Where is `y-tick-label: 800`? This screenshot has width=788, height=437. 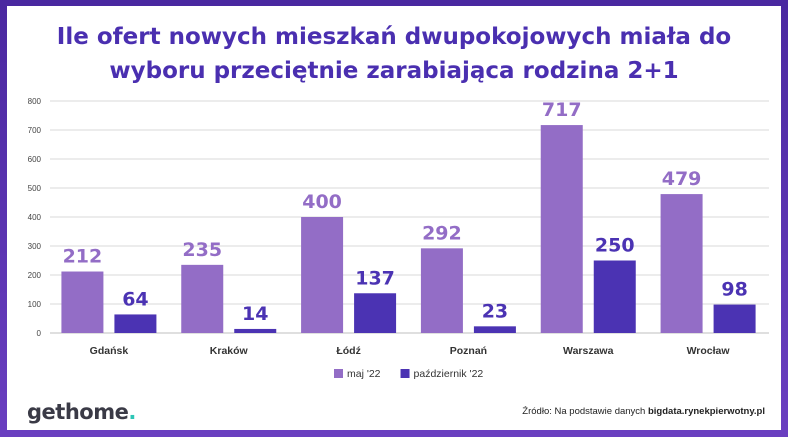 y-tick-label: 800 is located at coordinates (35, 101).